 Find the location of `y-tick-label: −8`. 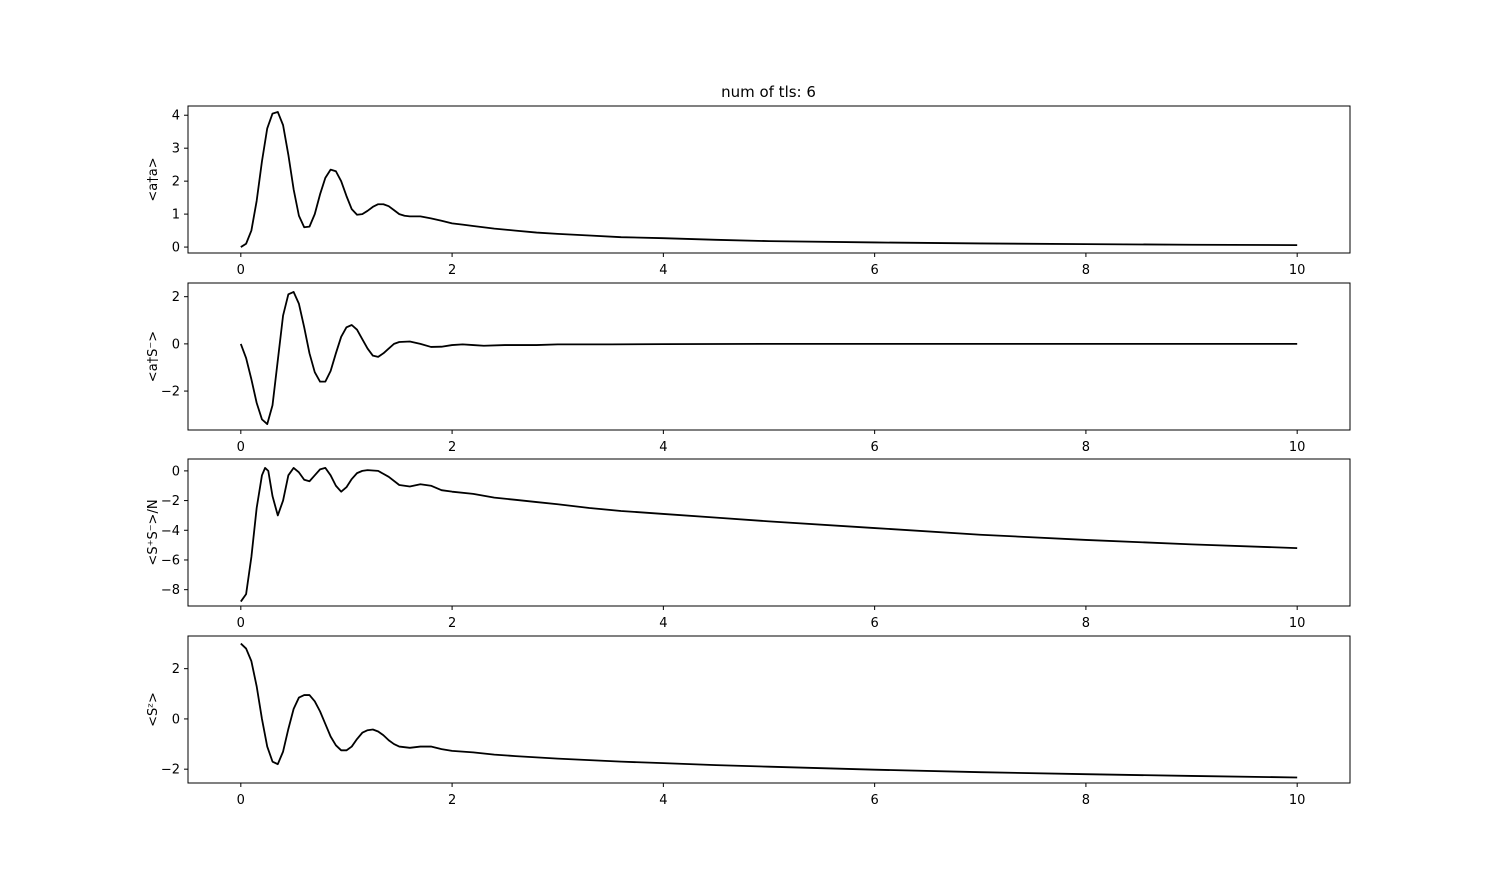

y-tick-label: −8 is located at coordinates (170, 590).